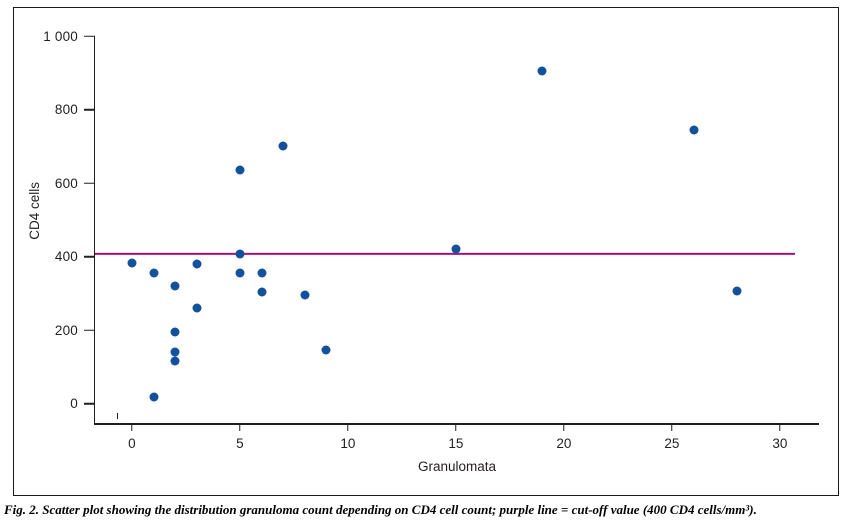  What do you see at coordinates (66, 257) in the screenshot?
I see `y-axis-tick-label: 400` at bounding box center [66, 257].